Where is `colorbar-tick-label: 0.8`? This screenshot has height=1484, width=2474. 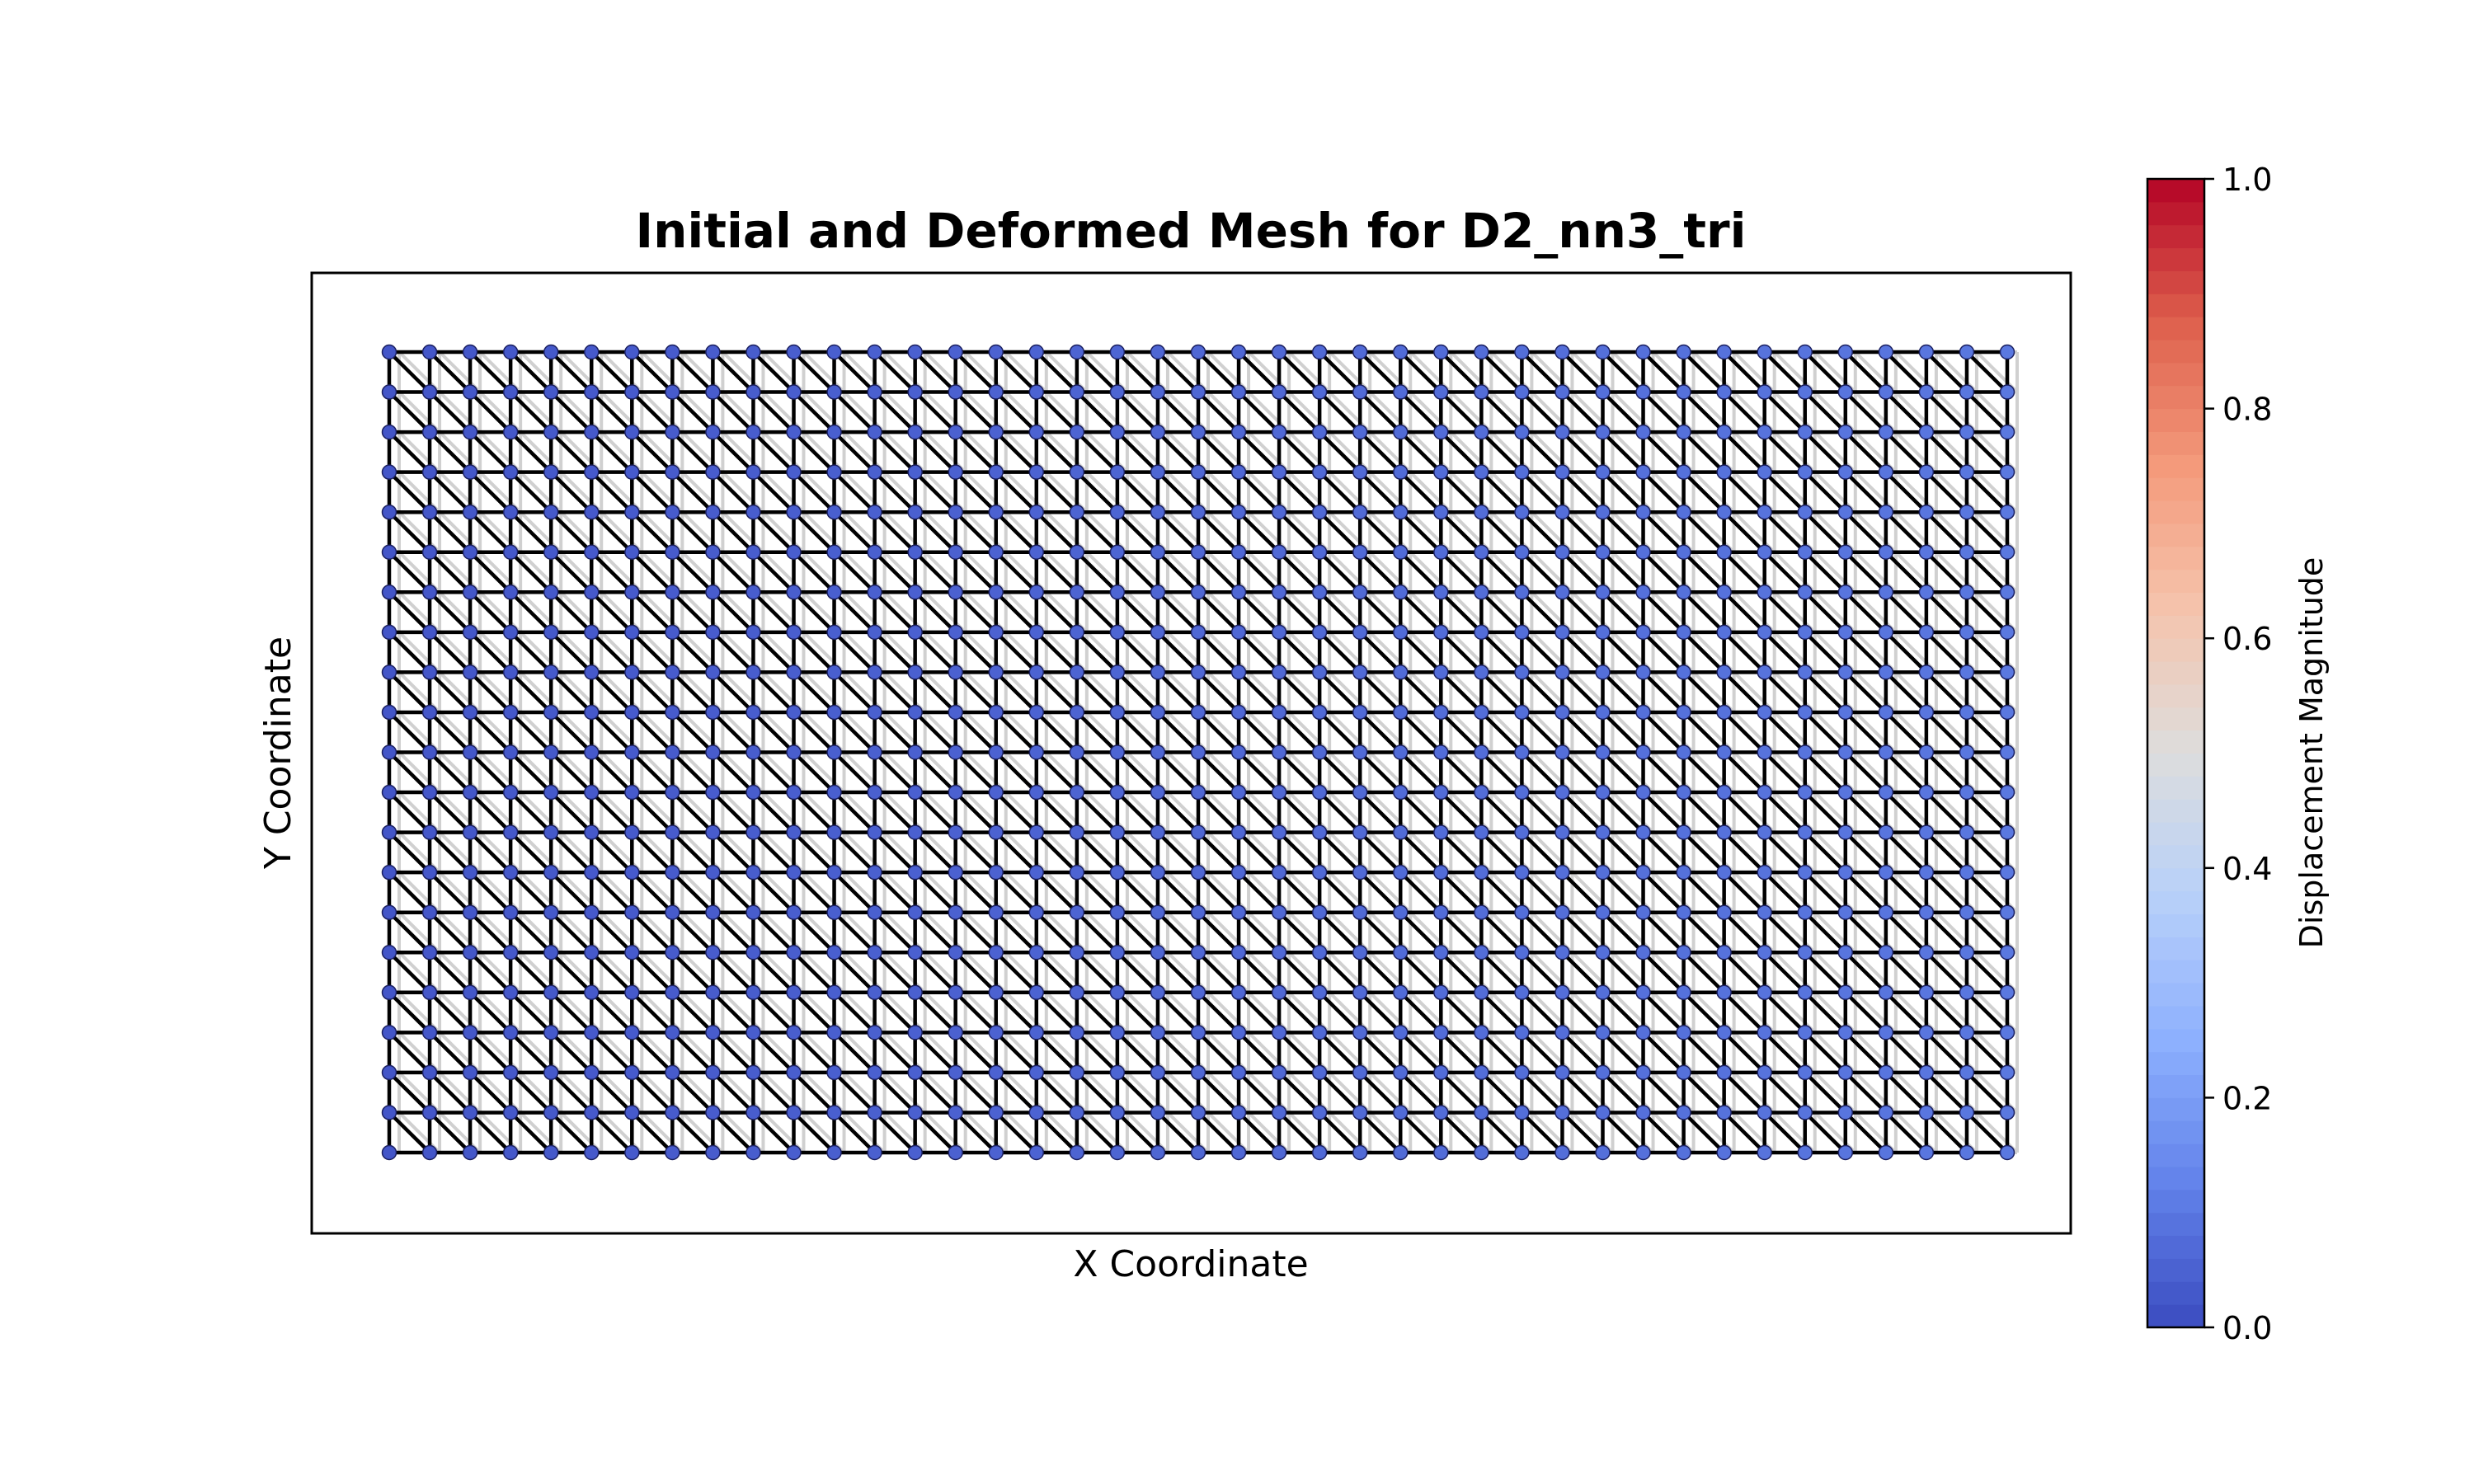
colorbar-tick-label: 0.8 is located at coordinates (2247, 410).